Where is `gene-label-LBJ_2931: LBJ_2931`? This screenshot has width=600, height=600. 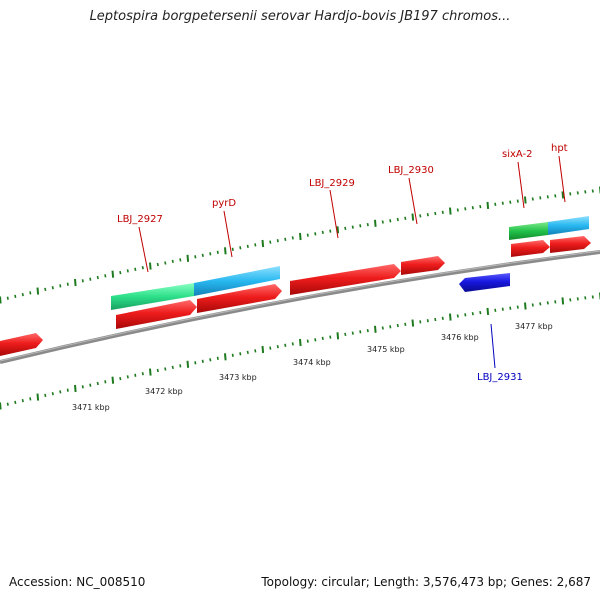
gene-label-LBJ_2931: LBJ_2931 is located at coordinates (500, 377).